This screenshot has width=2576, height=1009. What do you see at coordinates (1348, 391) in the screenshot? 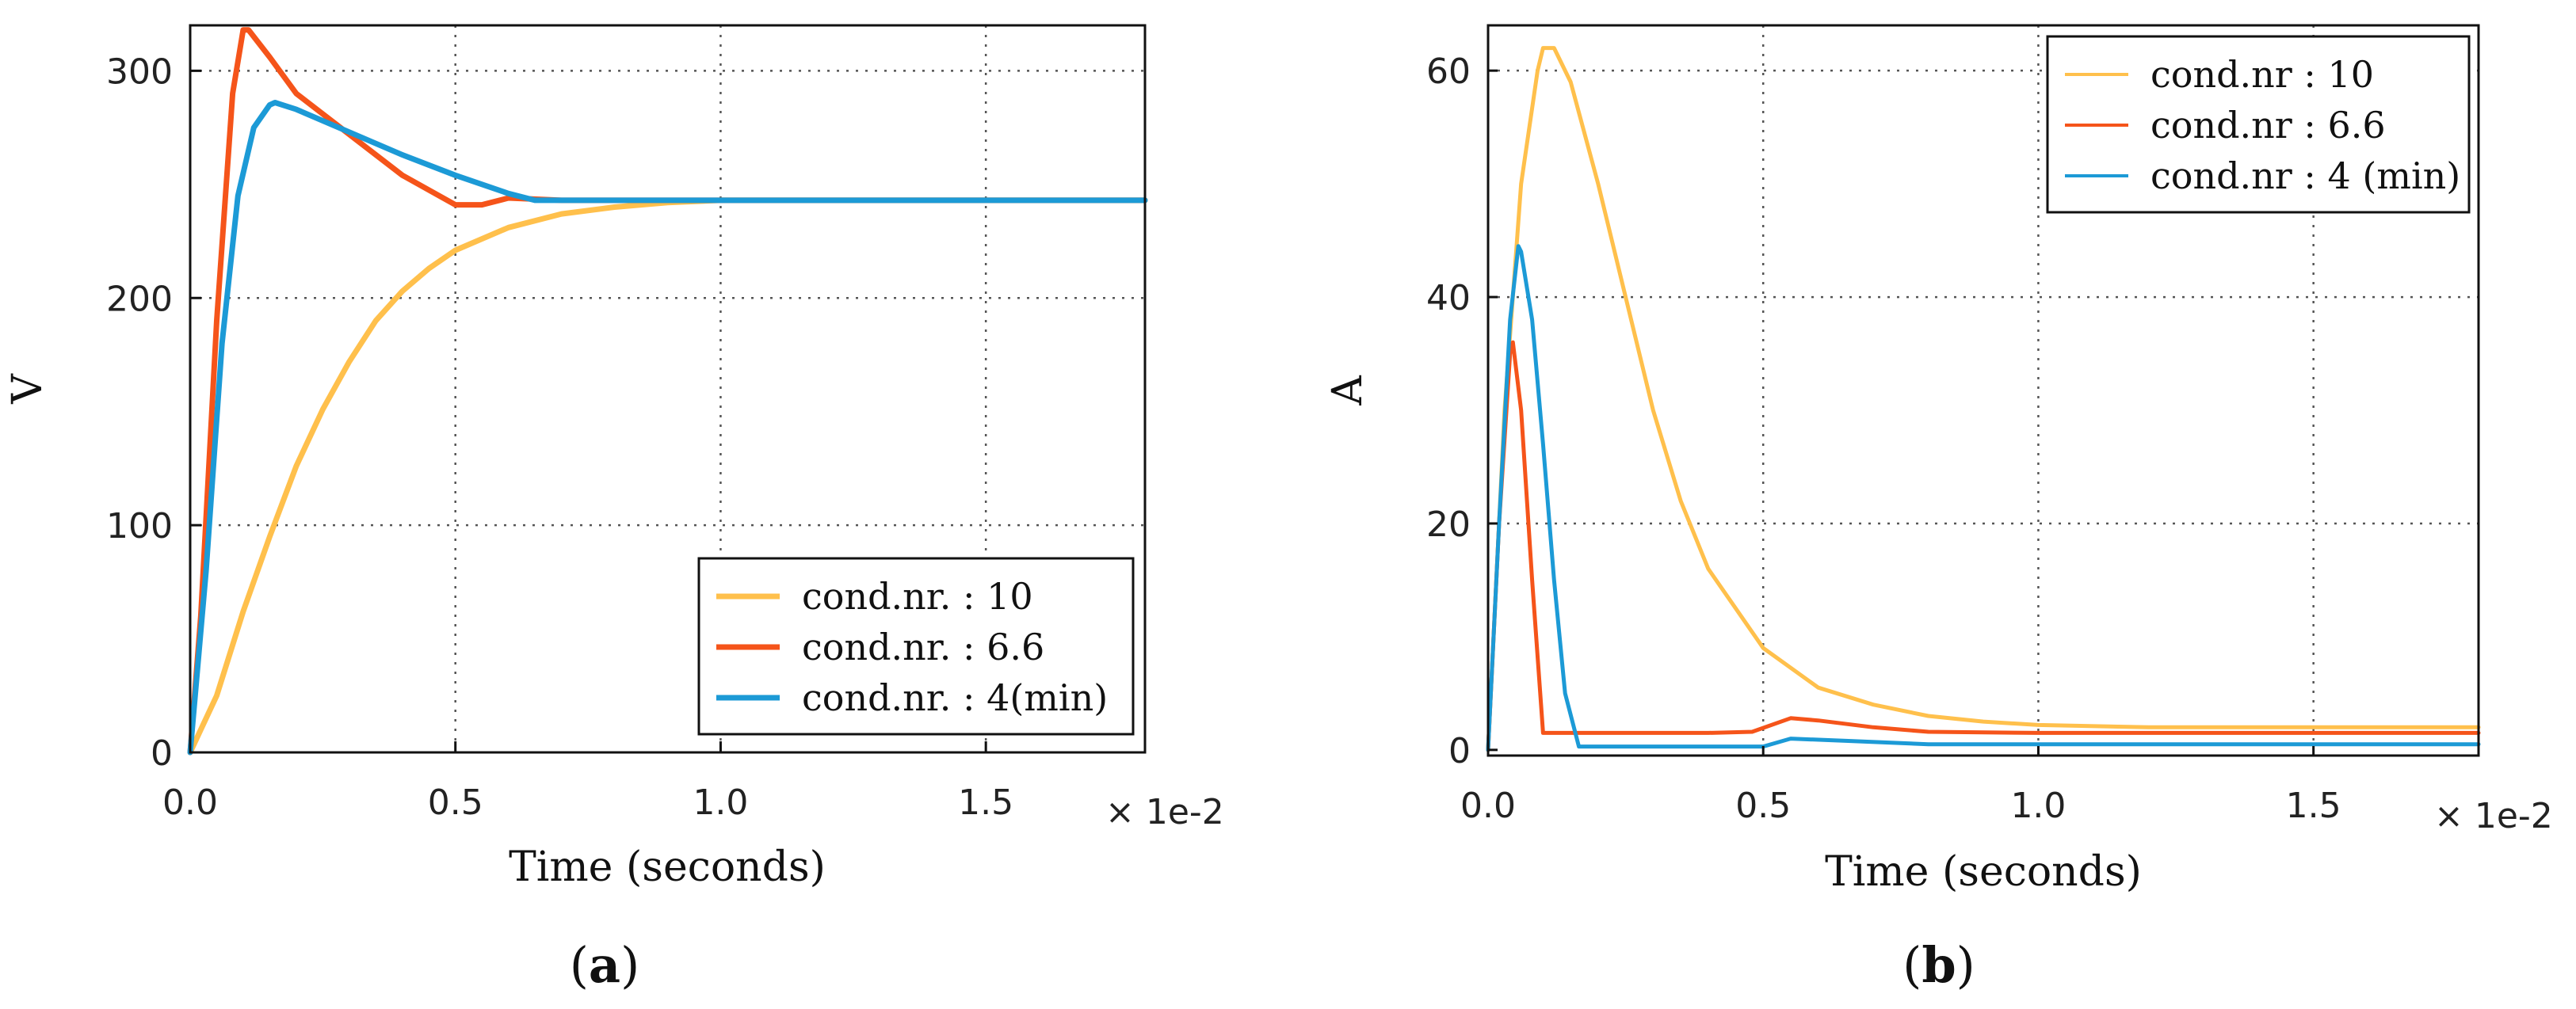
I see `chart-b-ylabel: A` at bounding box center [1348, 391].